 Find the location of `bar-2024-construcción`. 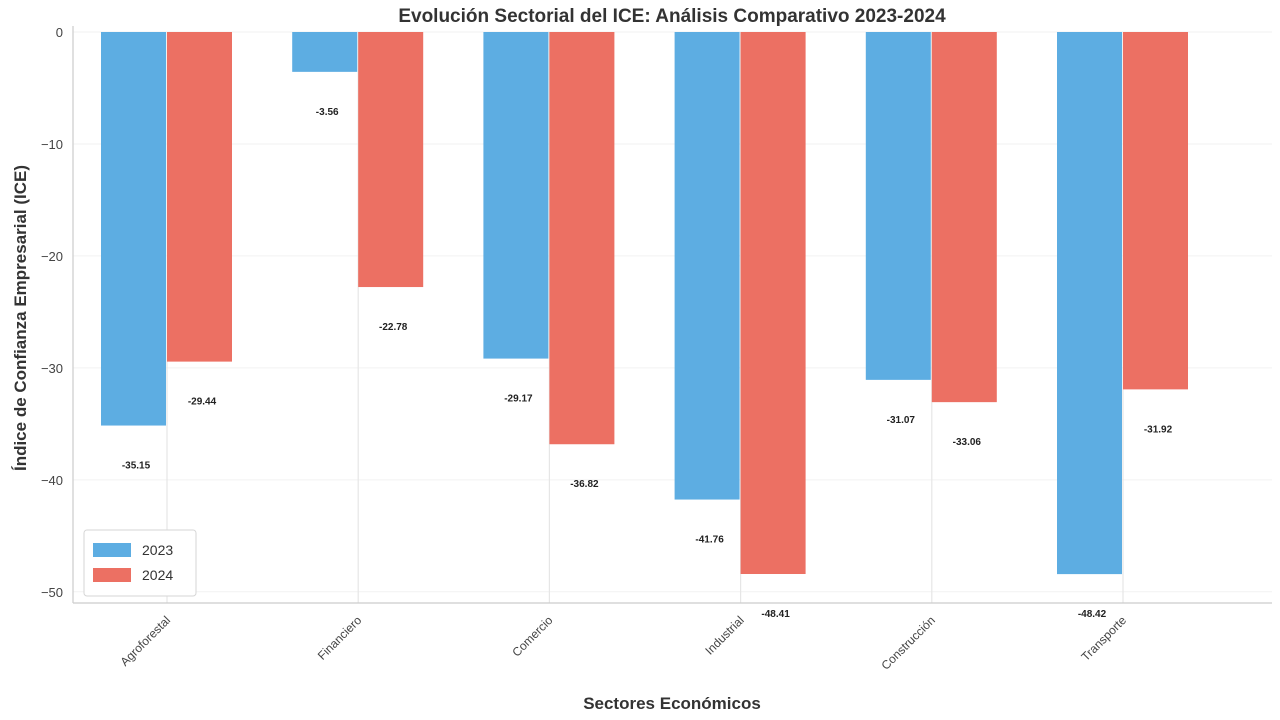

bar-2024-construcción is located at coordinates (964, 217).